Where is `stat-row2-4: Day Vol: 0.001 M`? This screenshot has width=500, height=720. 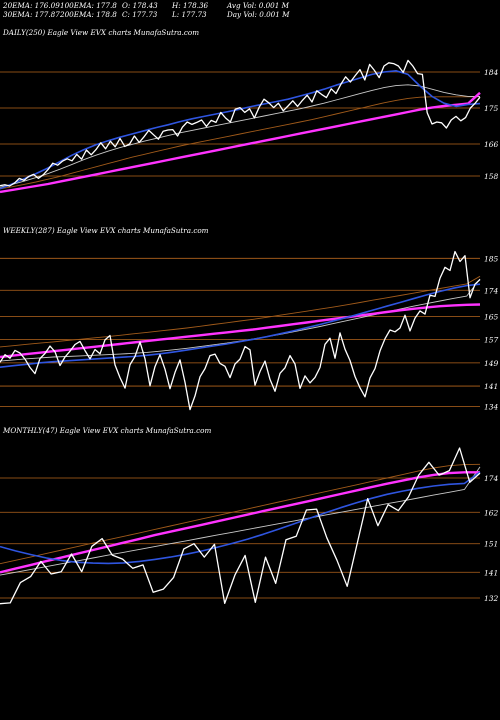
stat-row2-4: Day Vol: 0.001 M is located at coordinates (258, 14).